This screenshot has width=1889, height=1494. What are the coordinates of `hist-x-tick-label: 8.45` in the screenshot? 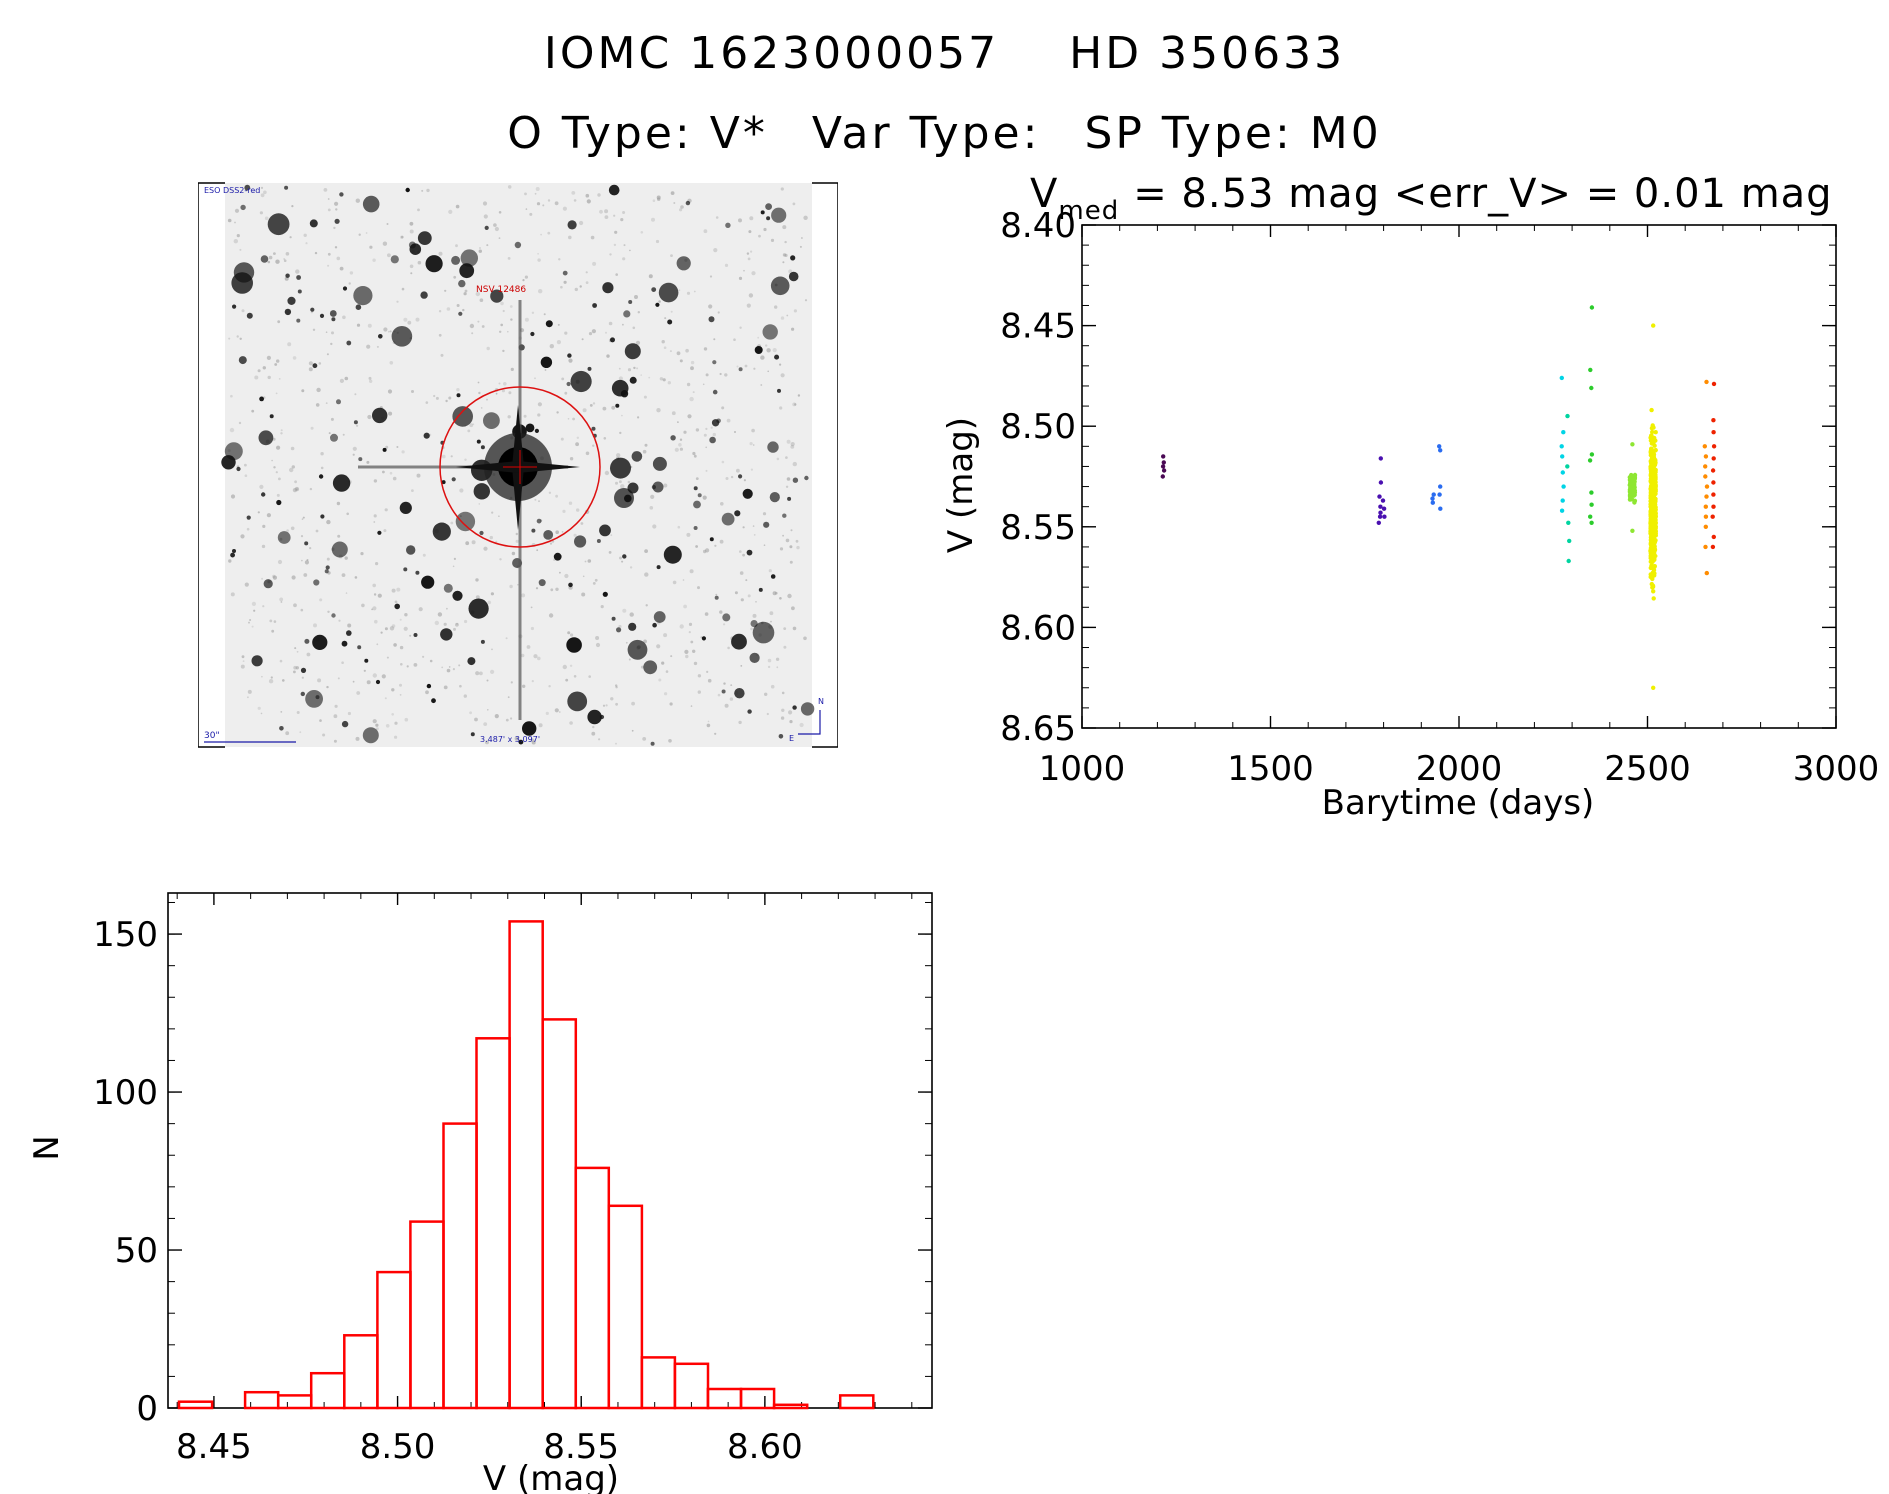 It's located at (214, 1447).